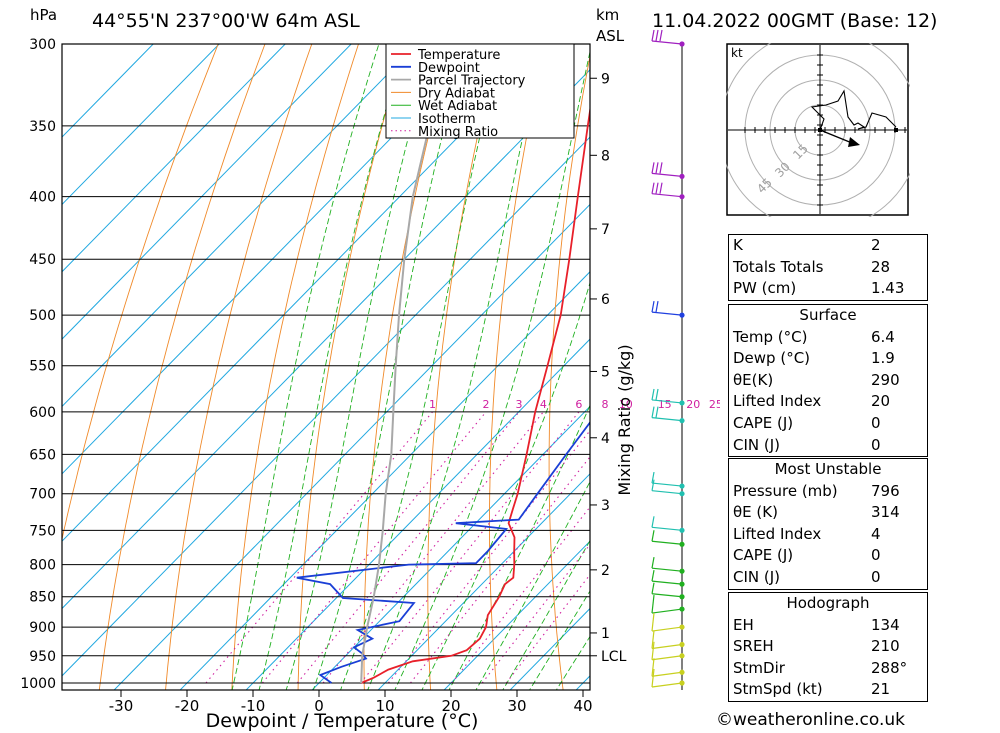 The width and height of the screenshot is (1000, 733). What do you see at coordinates (772, 358) in the screenshot?
I see `row-label: Dewp (°C)` at bounding box center [772, 358].